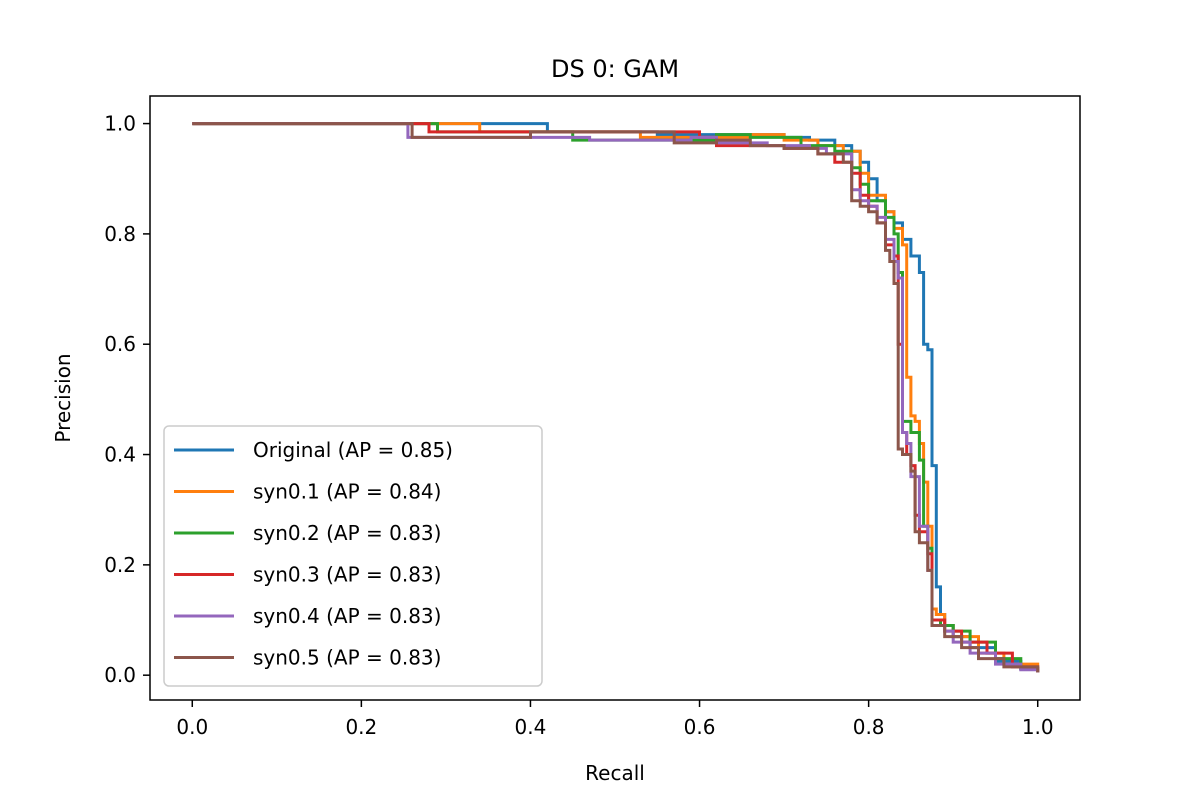 The height and width of the screenshot is (800, 1200). Describe the element at coordinates (63, 397) in the screenshot. I see `y-axis-label: Precision` at that location.